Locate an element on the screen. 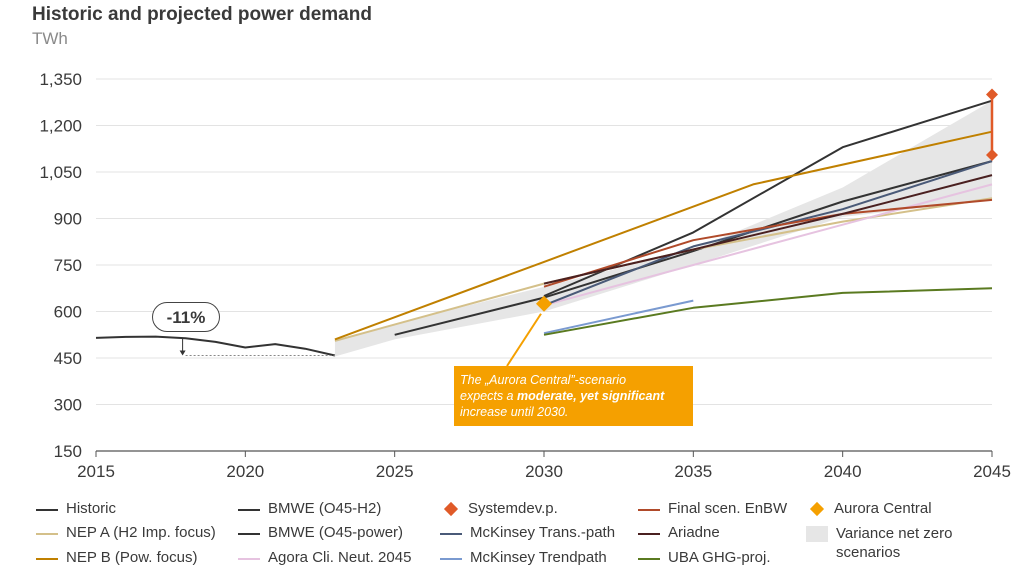  legend-label: Systemdev.p. is located at coordinates (513, 508).